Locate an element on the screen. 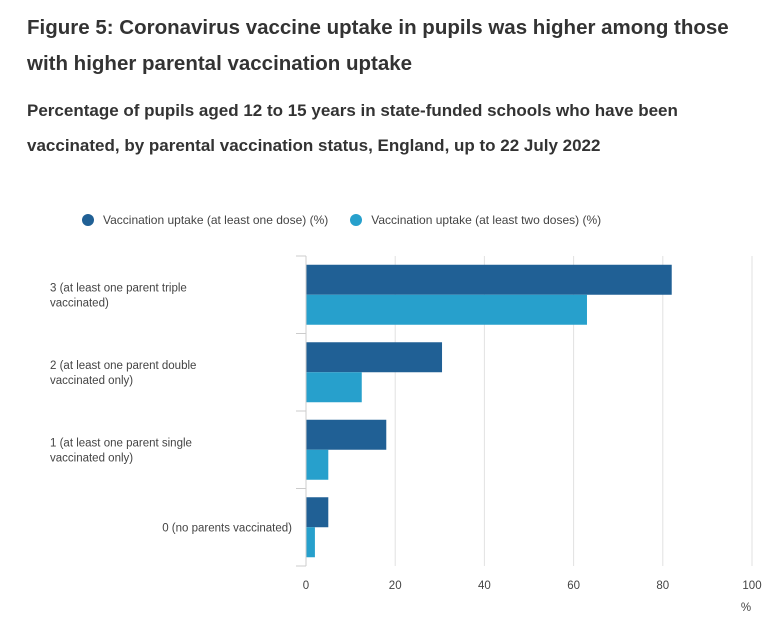  x-tick-label-20: 20 is located at coordinates (395, 586).